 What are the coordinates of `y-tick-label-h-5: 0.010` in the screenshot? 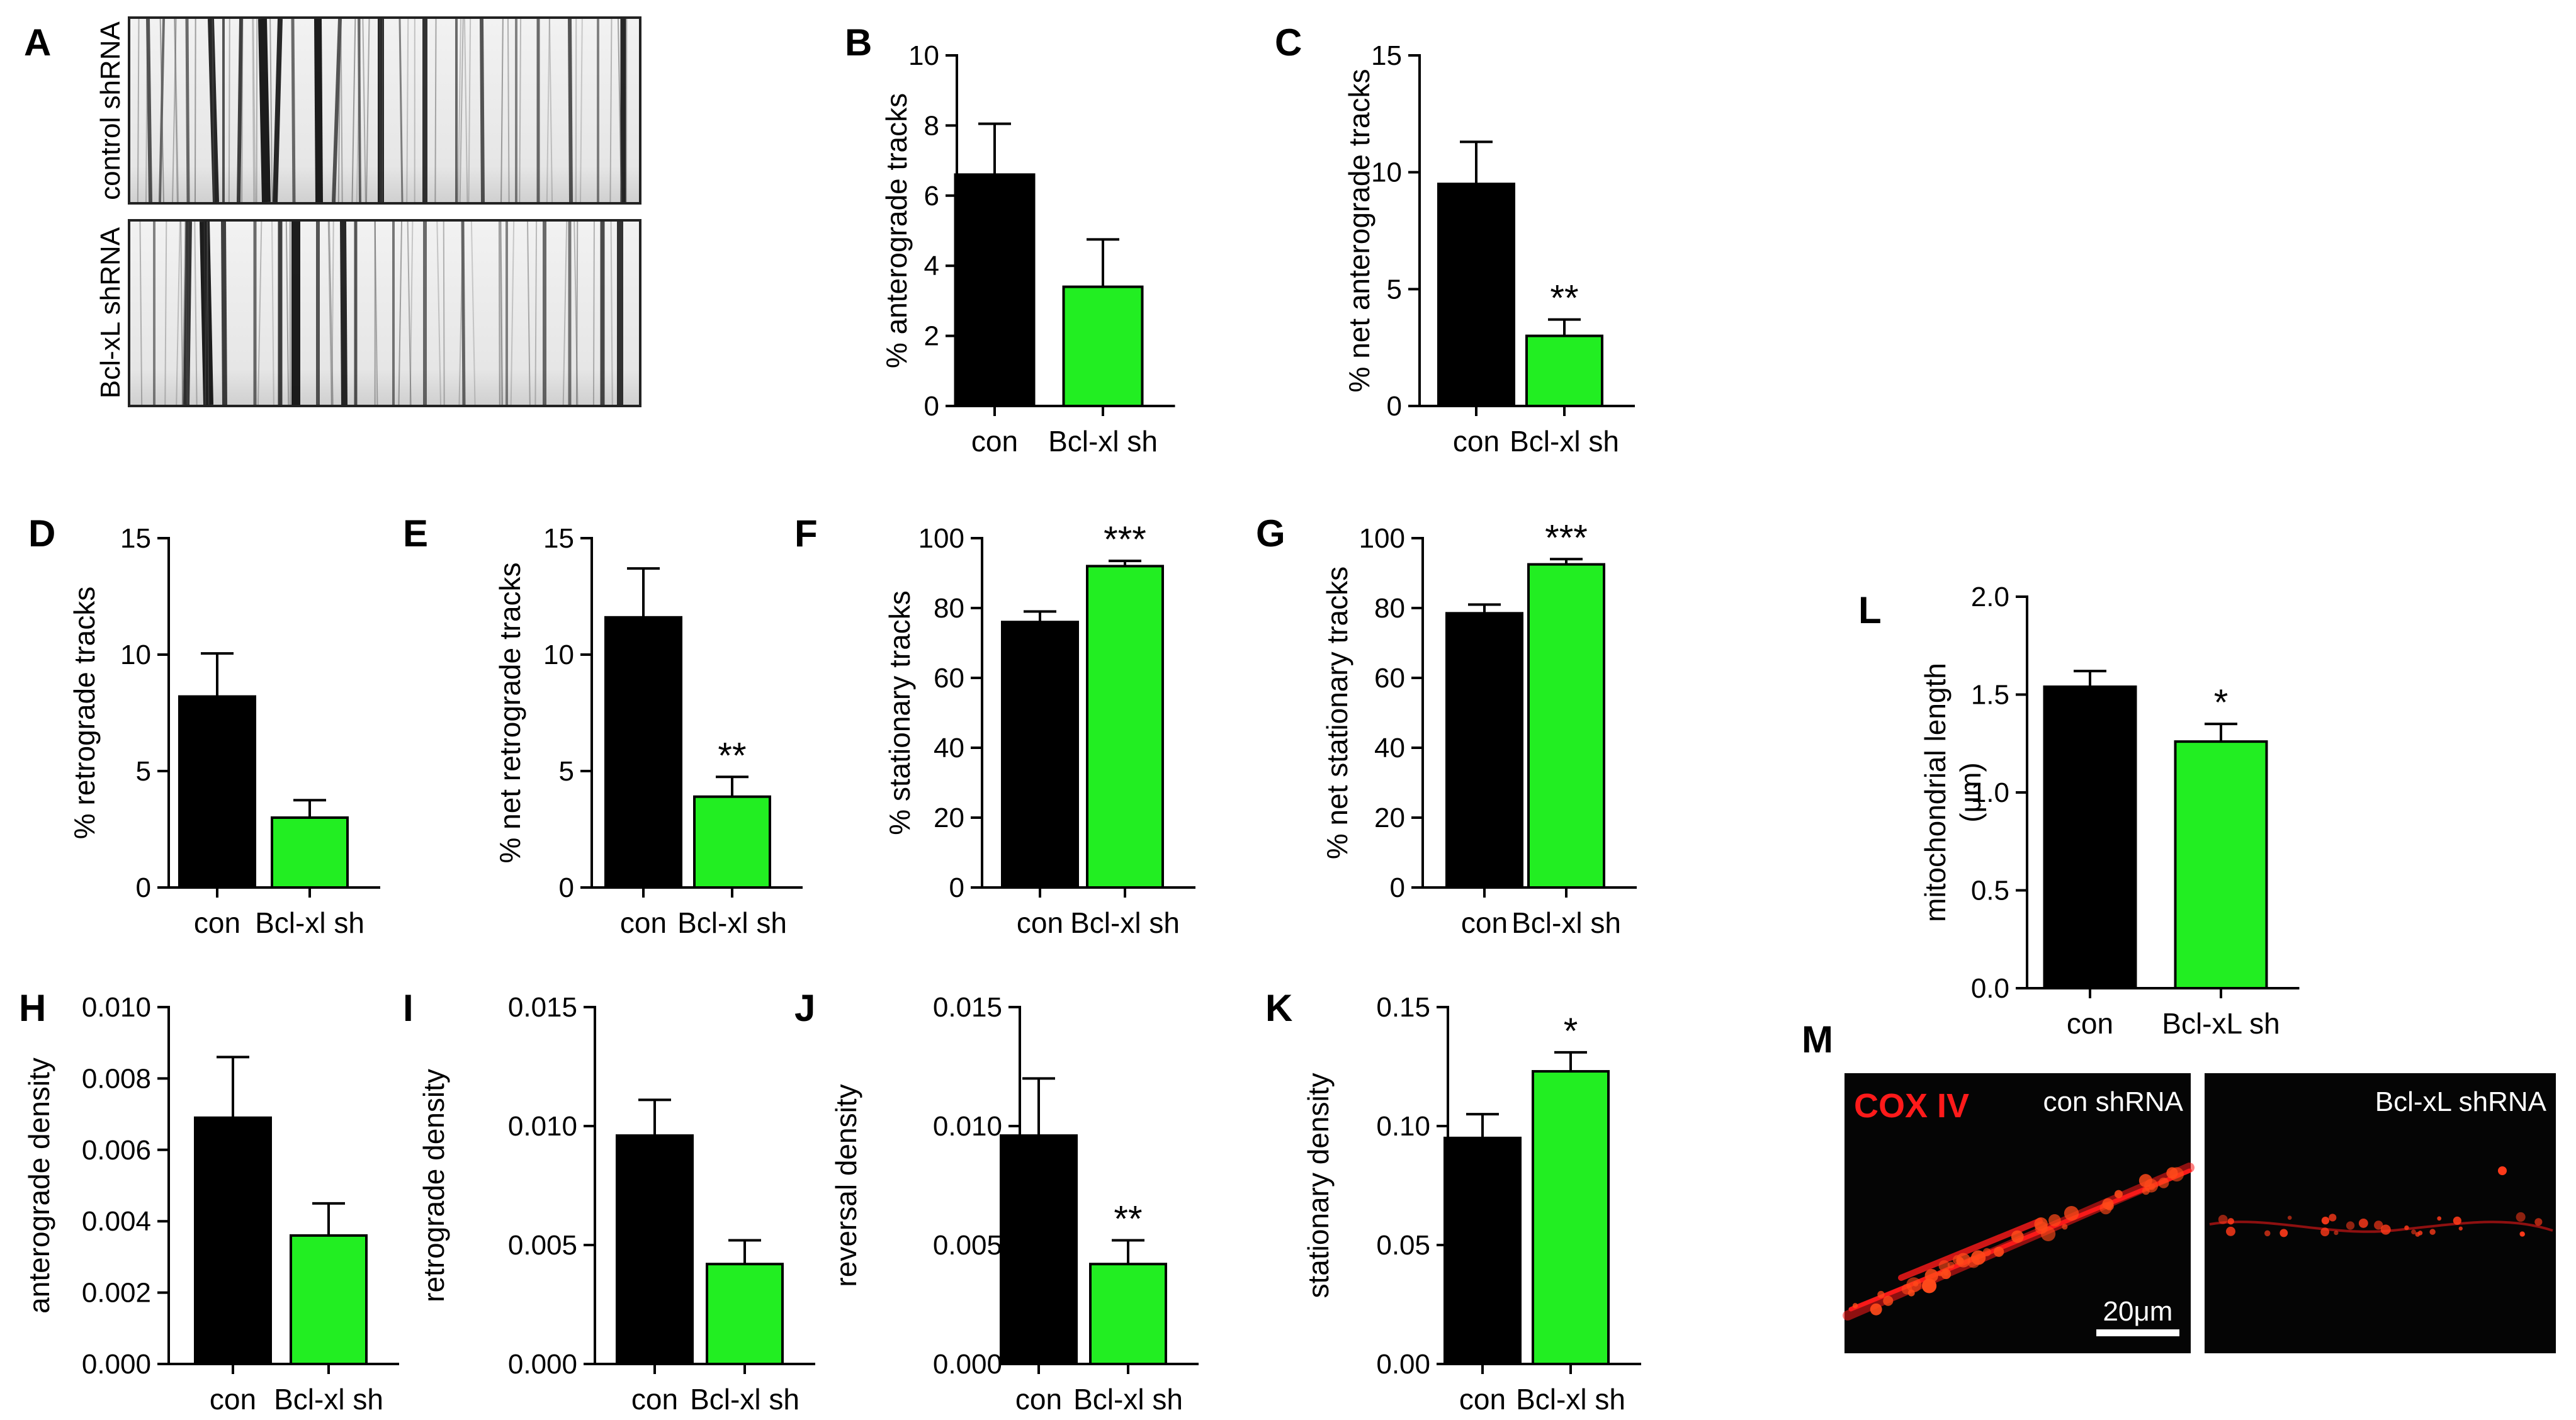 It's located at (116, 1008).